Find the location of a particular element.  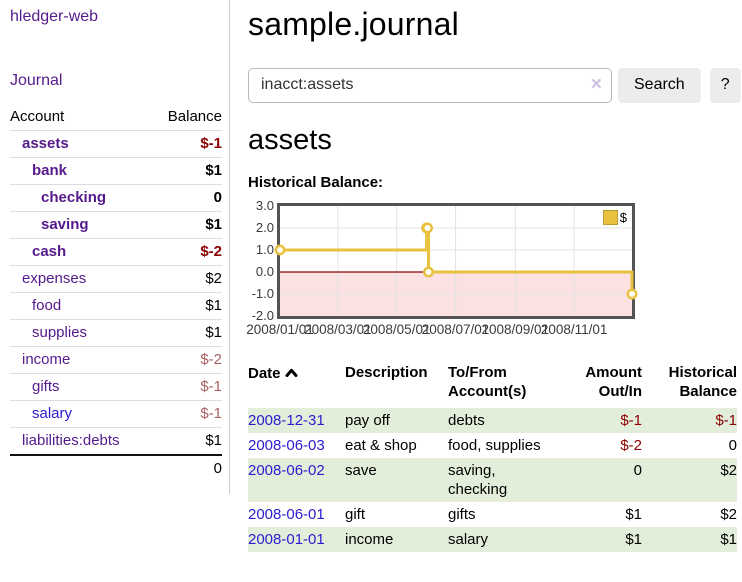

register-row: 2008-12-31 pay off debts $-1 $-1 is located at coordinates (492, 421).